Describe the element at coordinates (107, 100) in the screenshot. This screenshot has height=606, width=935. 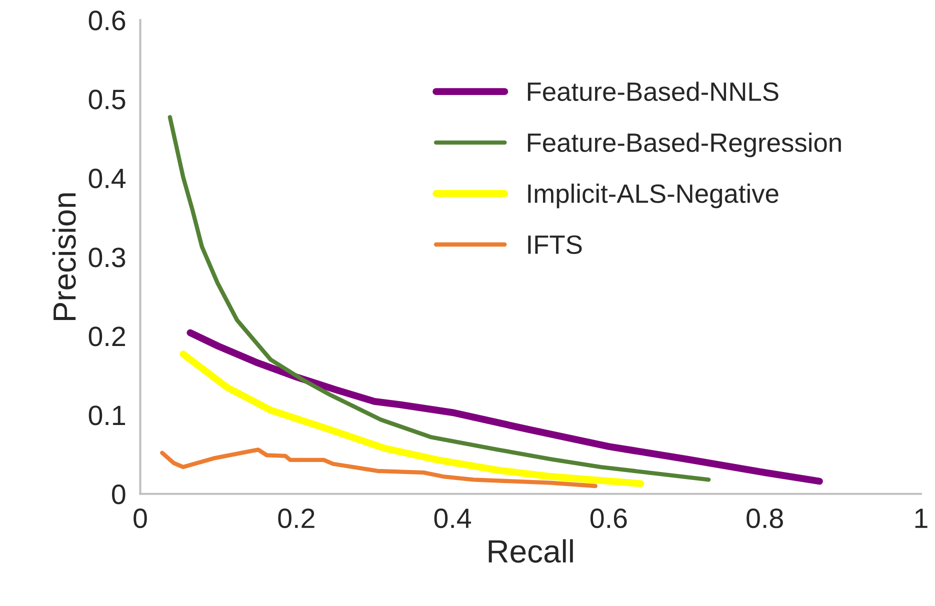
I see `y-tick-label: 0.5` at that location.